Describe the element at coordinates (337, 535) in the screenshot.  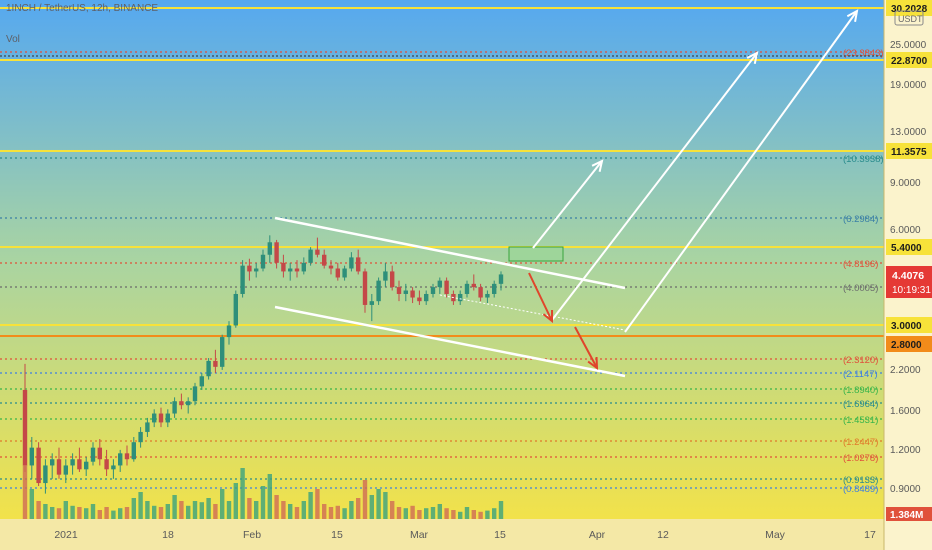
I see `x-axis-label: 15` at that location.